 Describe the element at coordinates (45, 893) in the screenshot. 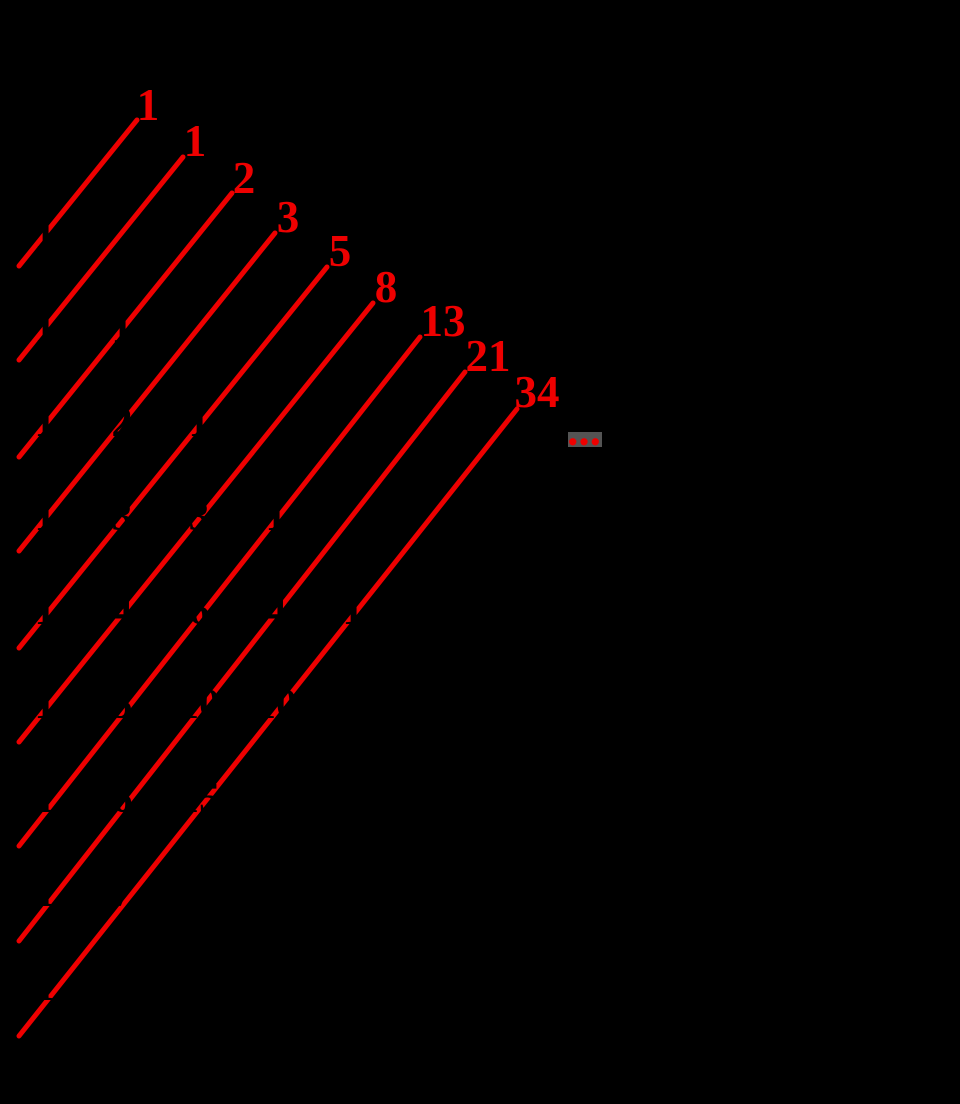

I see `pascal-number-r7-c0: 1` at that location.